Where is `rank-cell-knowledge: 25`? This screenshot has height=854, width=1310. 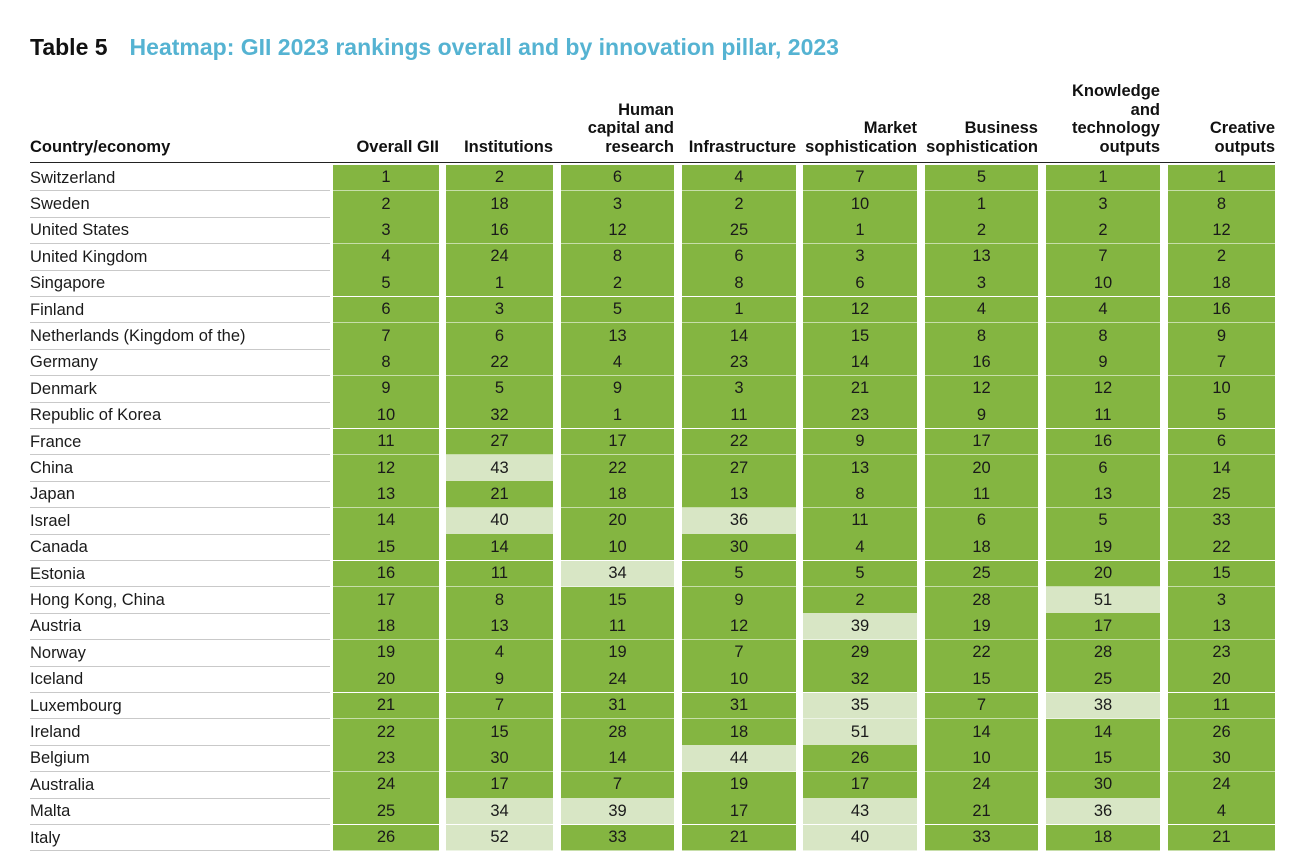 rank-cell-knowledge: 25 is located at coordinates (1103, 679).